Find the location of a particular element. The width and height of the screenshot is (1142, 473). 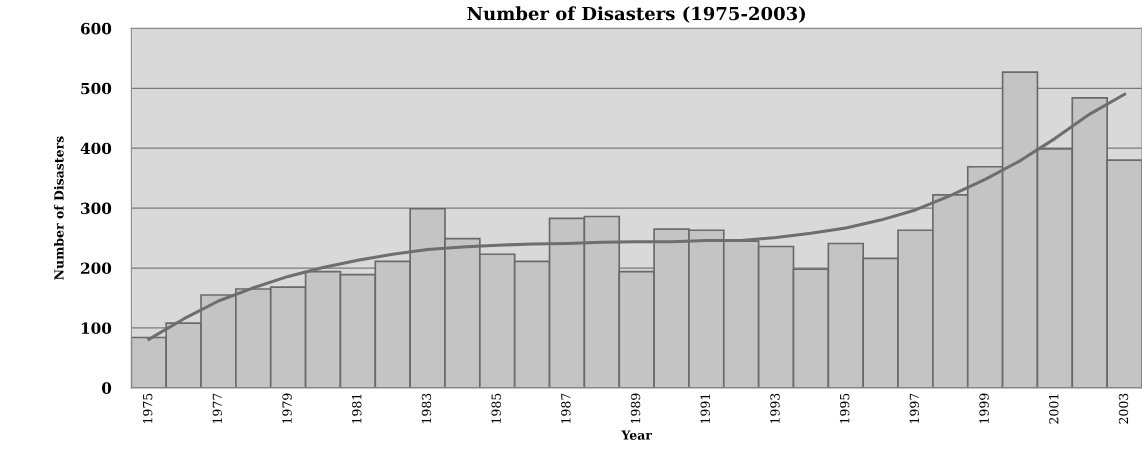

x-tick-label: 1979 is located at coordinates (287, 408).